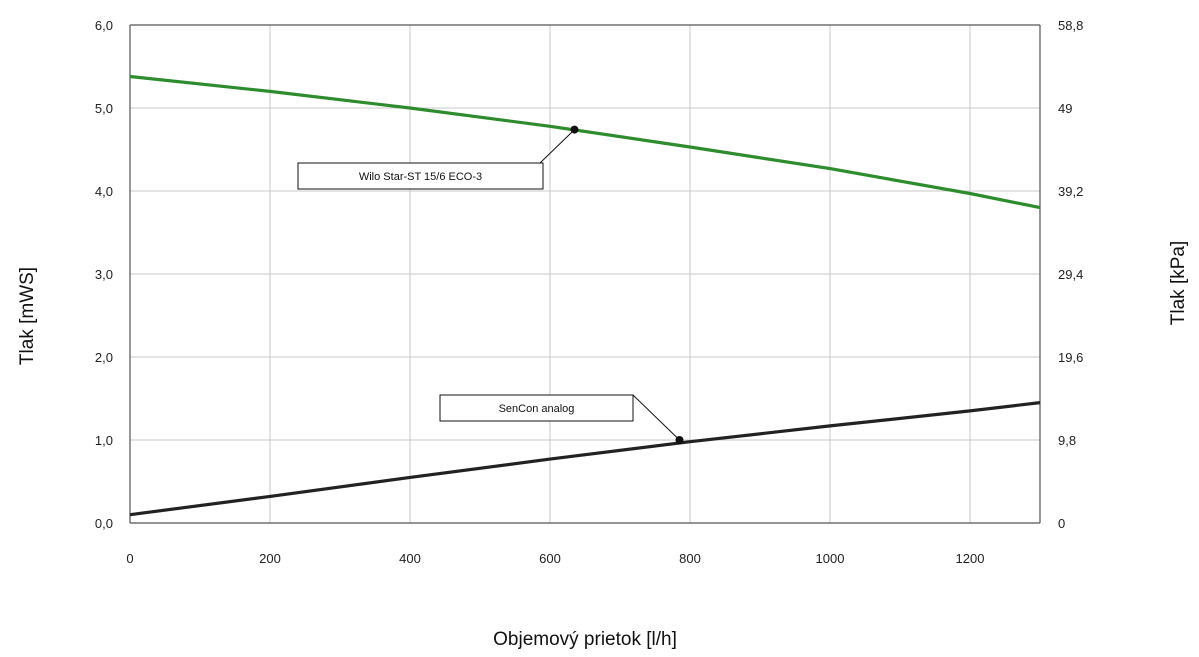 The height and width of the screenshot is (657, 1199). What do you see at coordinates (550, 558) in the screenshot?
I see `x-tick-label: 600` at bounding box center [550, 558].